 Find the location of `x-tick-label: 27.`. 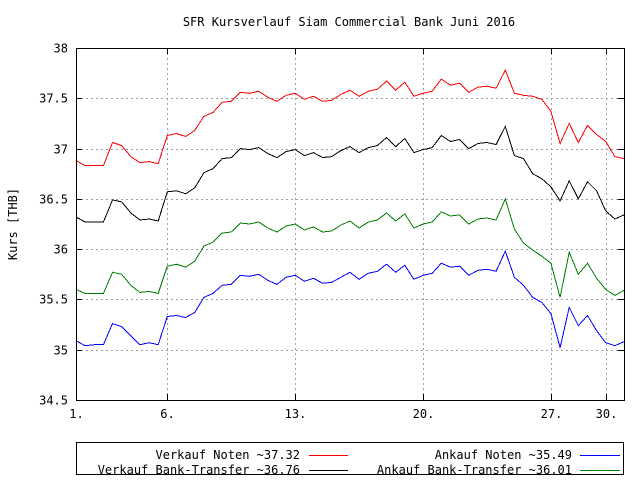

x-tick-label: 27. is located at coordinates (552, 414).